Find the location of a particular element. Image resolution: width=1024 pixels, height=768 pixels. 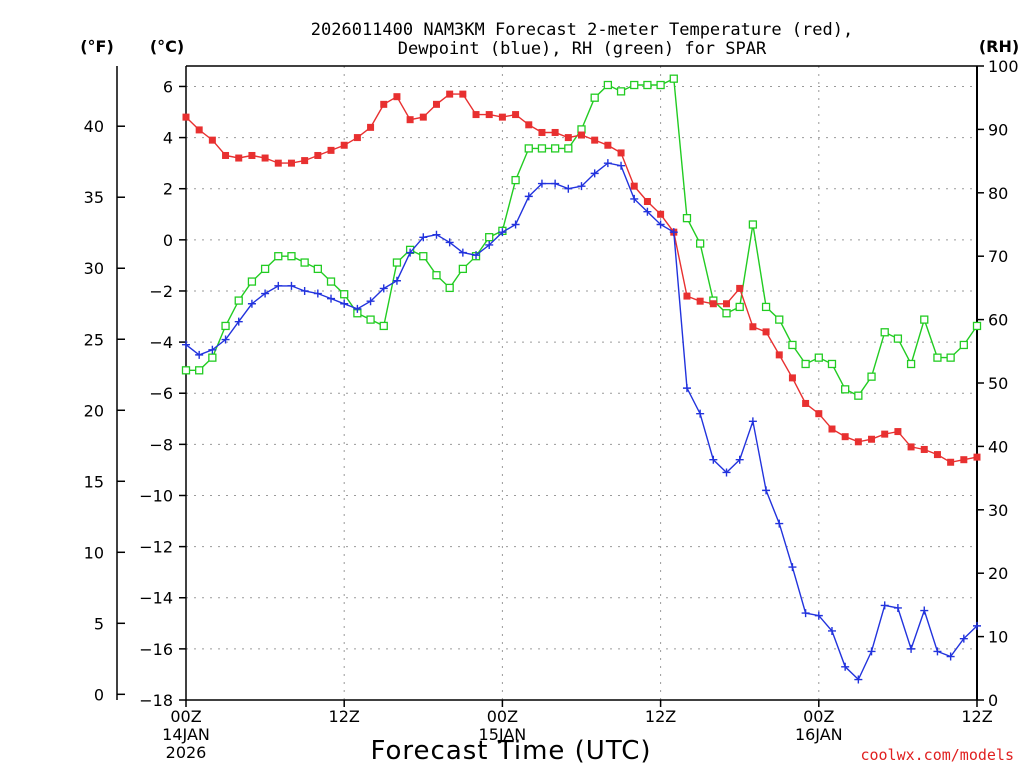

fahrenheit-unit-label: (°F) is located at coordinates (97, 46).